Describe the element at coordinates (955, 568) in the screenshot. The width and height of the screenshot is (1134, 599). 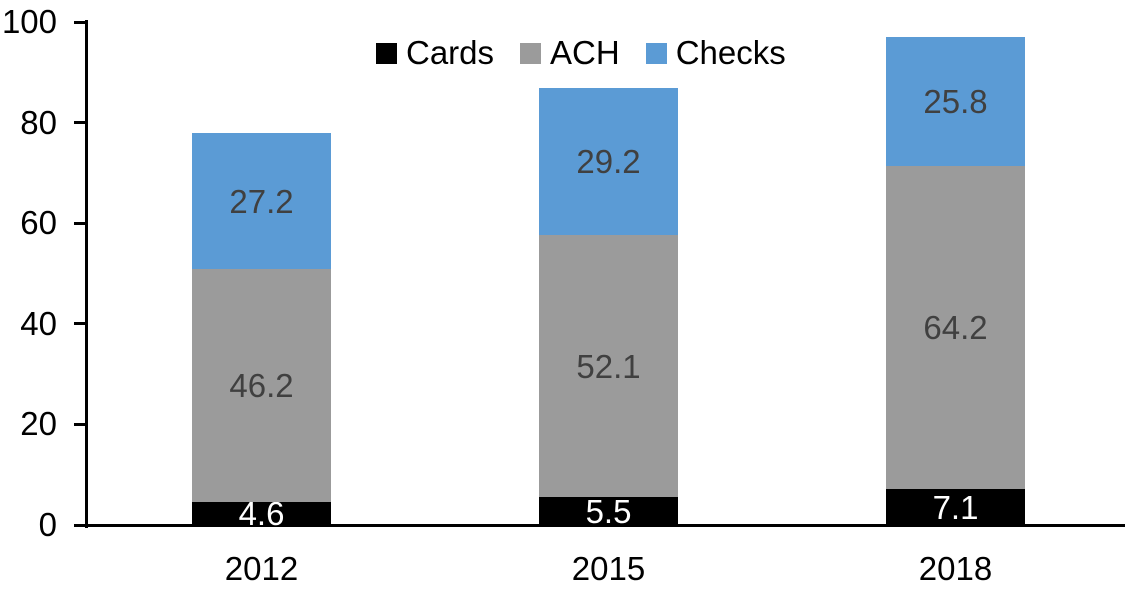
I see `x-axis-label-2018: 2018` at that location.